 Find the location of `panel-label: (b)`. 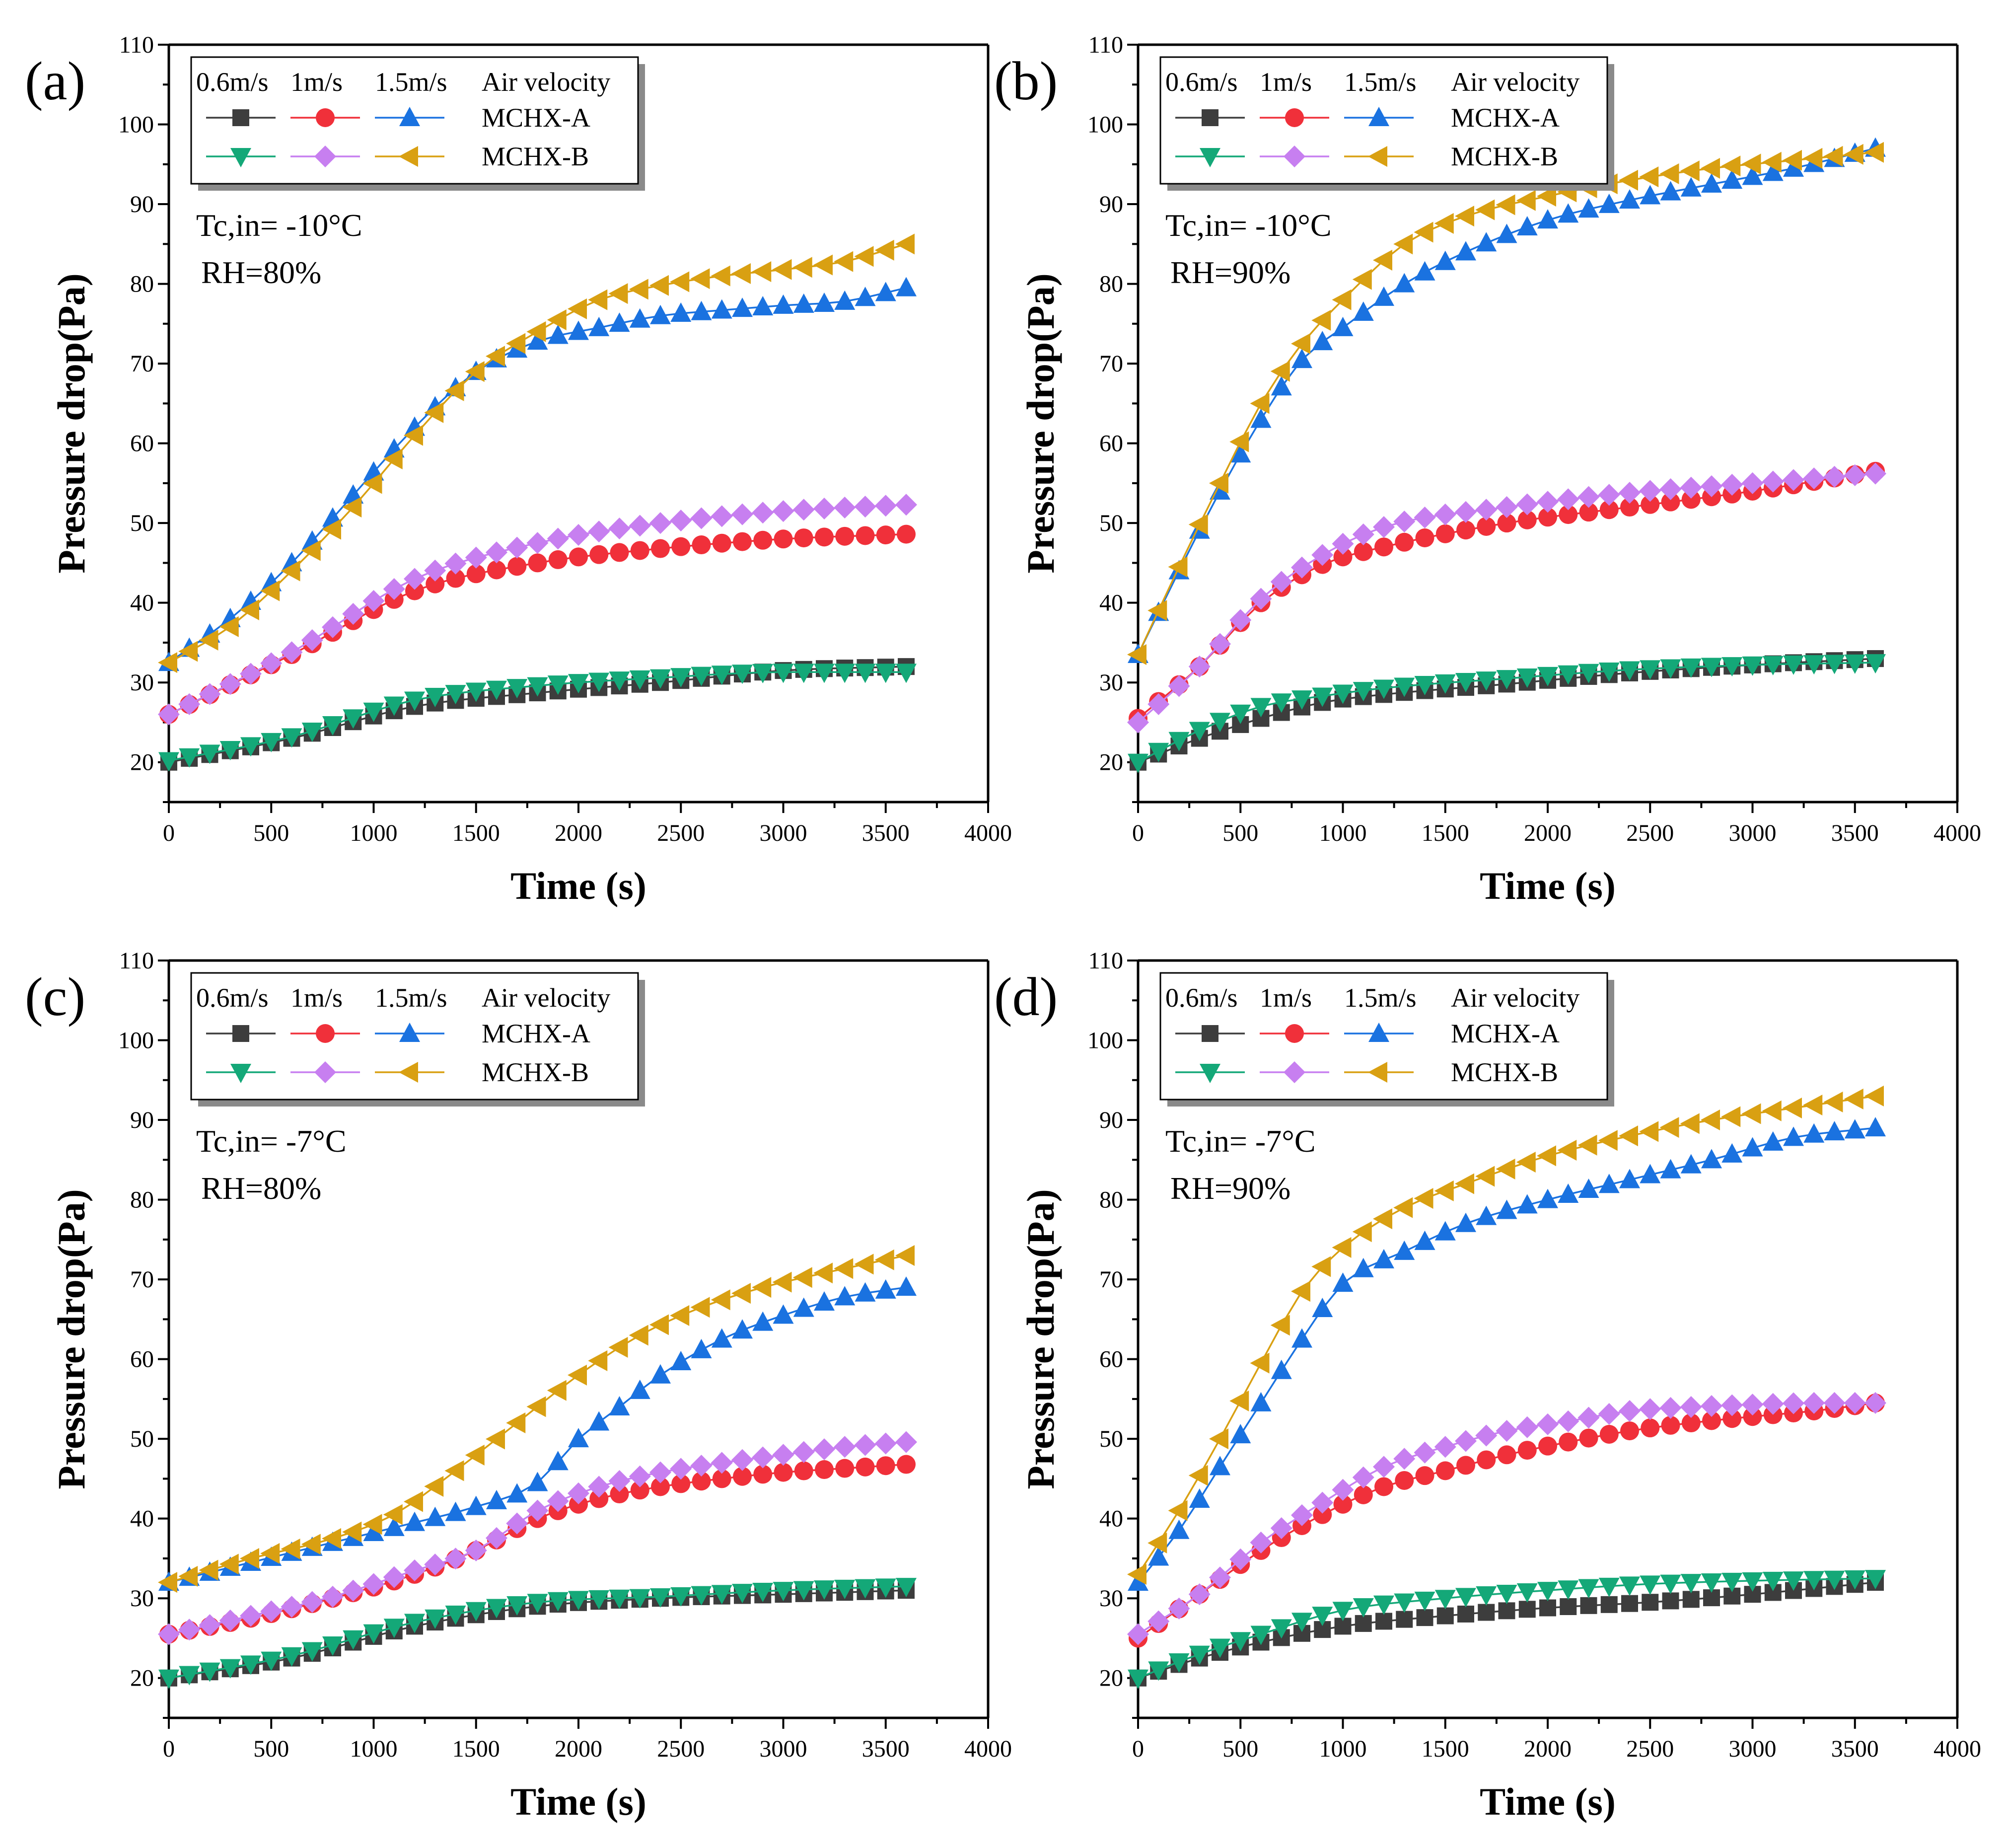

panel-label: (b) is located at coordinates (1026, 81).